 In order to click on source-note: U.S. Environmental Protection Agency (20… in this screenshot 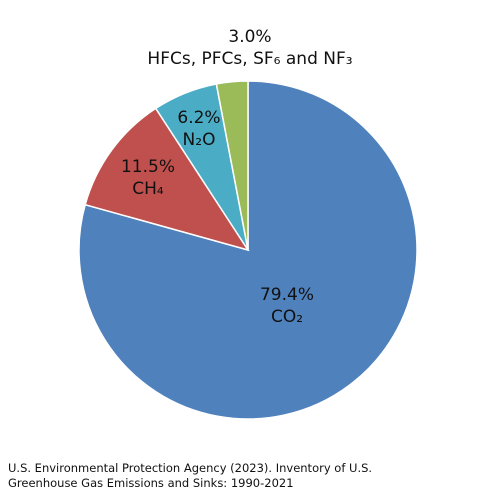, I will do `click(250, 476)`.